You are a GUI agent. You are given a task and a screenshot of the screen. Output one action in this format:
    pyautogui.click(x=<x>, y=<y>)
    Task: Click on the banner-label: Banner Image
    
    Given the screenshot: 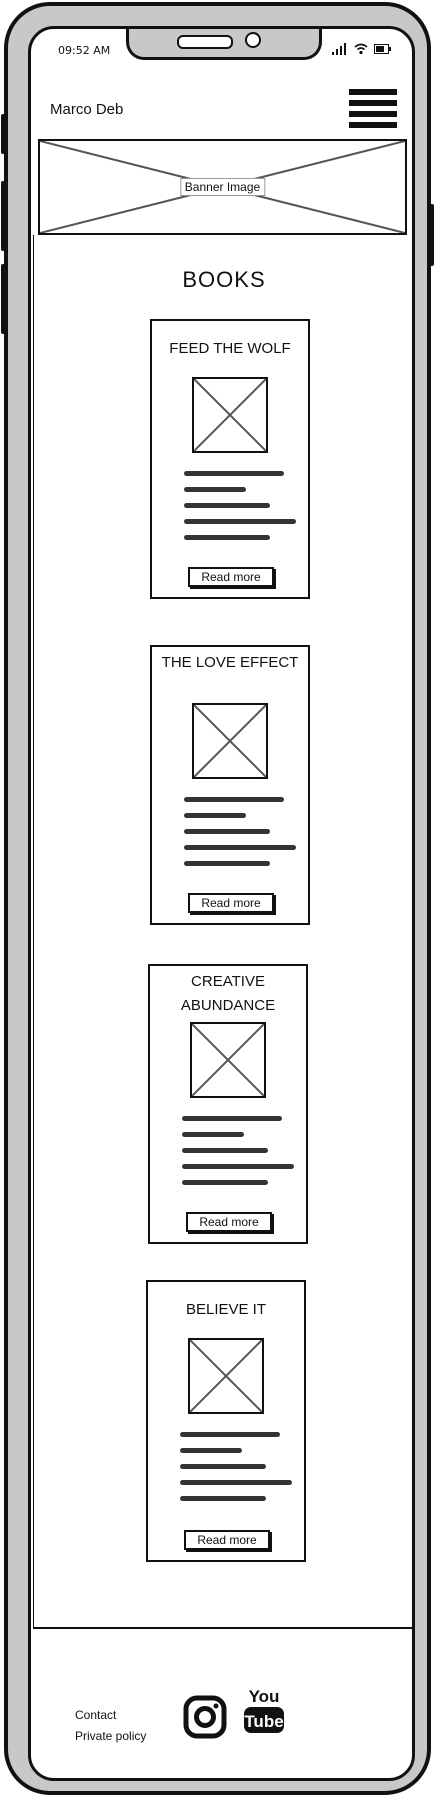 What is the action you would take?
    pyautogui.click(x=222, y=187)
    